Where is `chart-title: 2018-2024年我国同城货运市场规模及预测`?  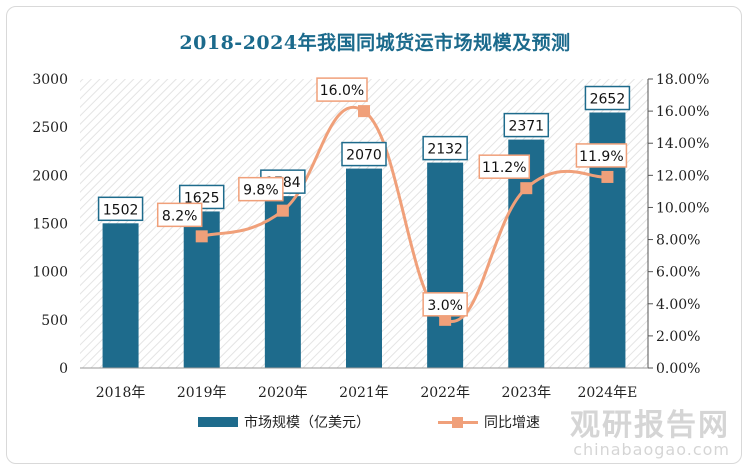 chart-title: 2018-2024年我国同城货运市场规模及预测 is located at coordinates (375, 43).